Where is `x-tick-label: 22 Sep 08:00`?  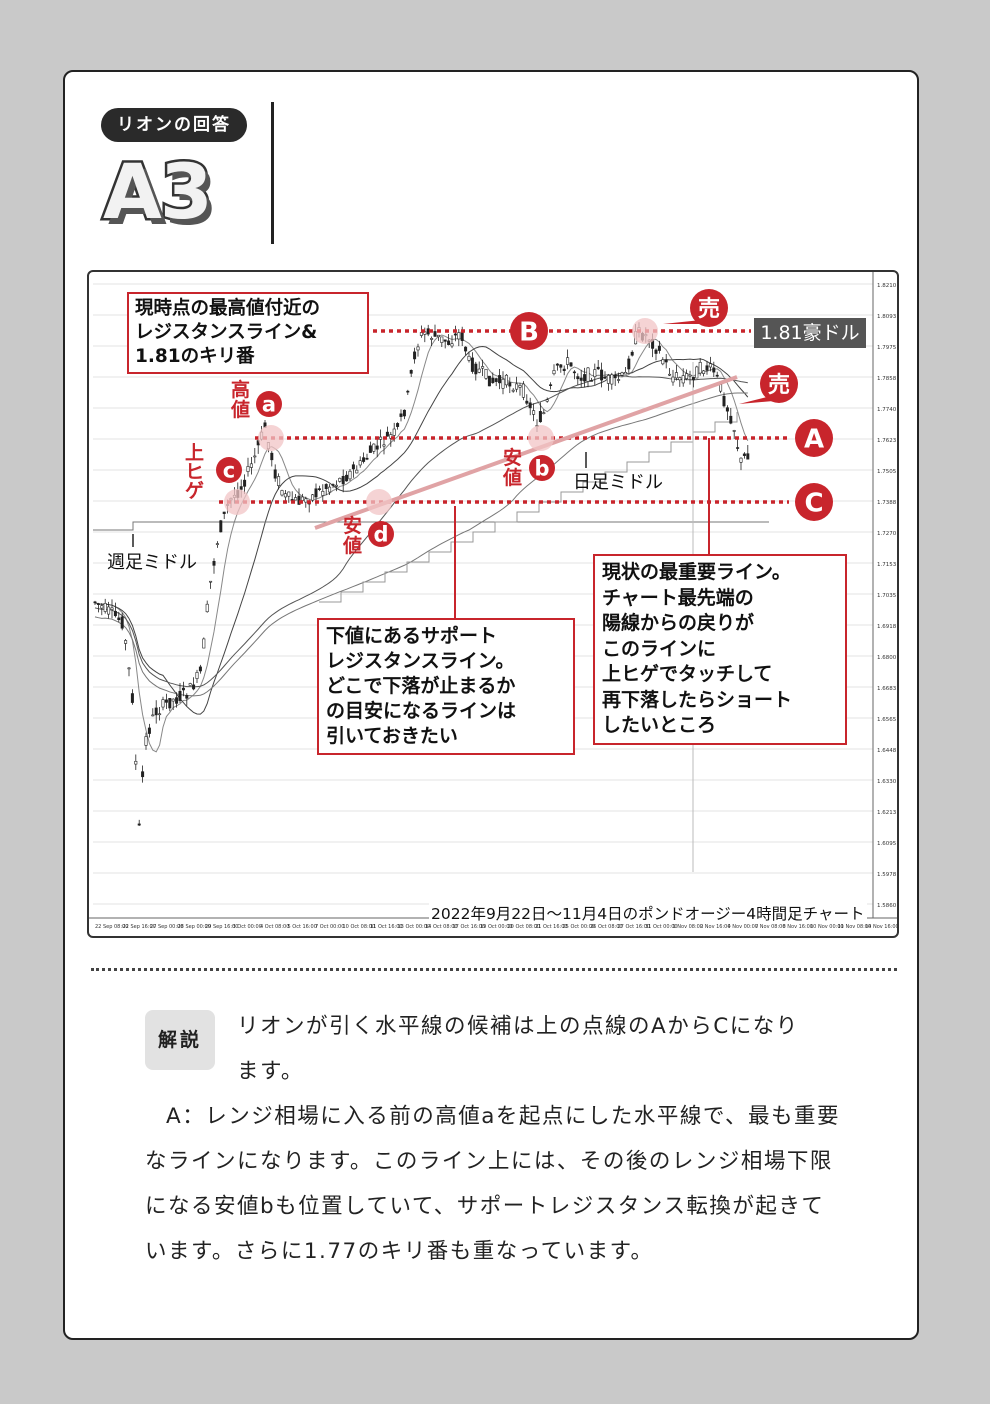 x-tick-label: 22 Sep 08:00 is located at coordinates (111, 927).